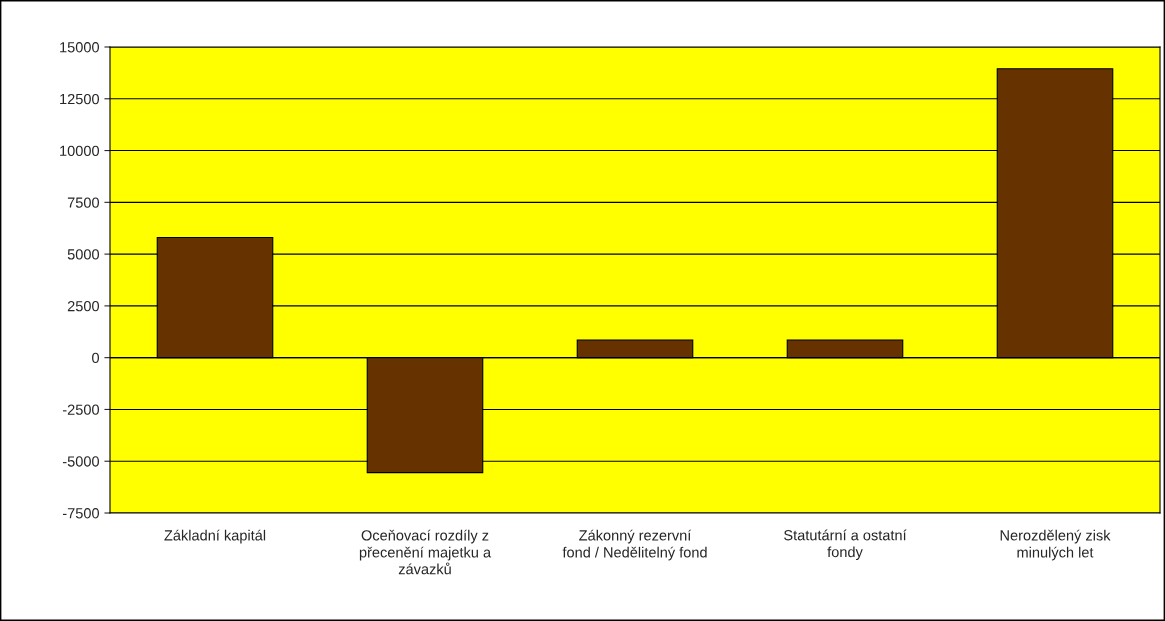 Image resolution: width=1165 pixels, height=621 pixels. I want to click on x-tick-label: Základní kapitál, so click(215, 536).